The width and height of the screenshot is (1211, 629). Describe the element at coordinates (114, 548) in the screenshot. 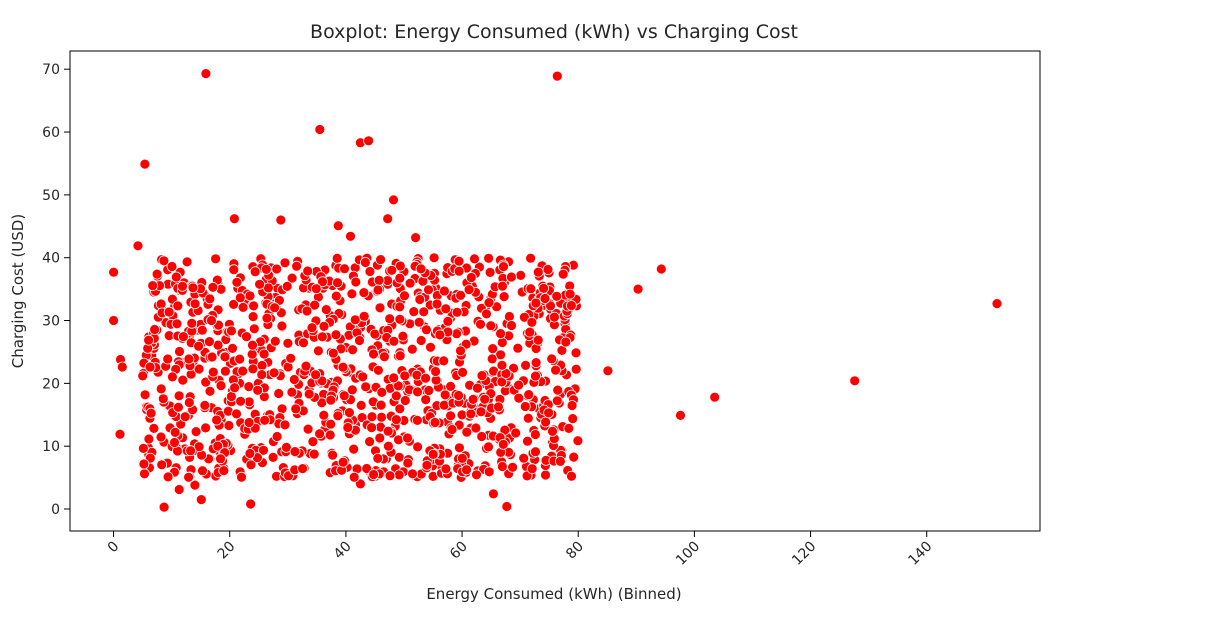

I see `x-tick-label: 0` at that location.